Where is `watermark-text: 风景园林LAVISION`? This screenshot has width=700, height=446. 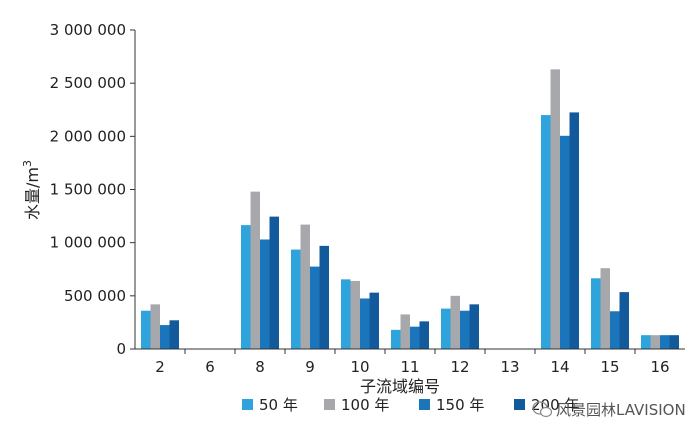
watermark-text: 风景园林LAVISION is located at coordinates (621, 410).